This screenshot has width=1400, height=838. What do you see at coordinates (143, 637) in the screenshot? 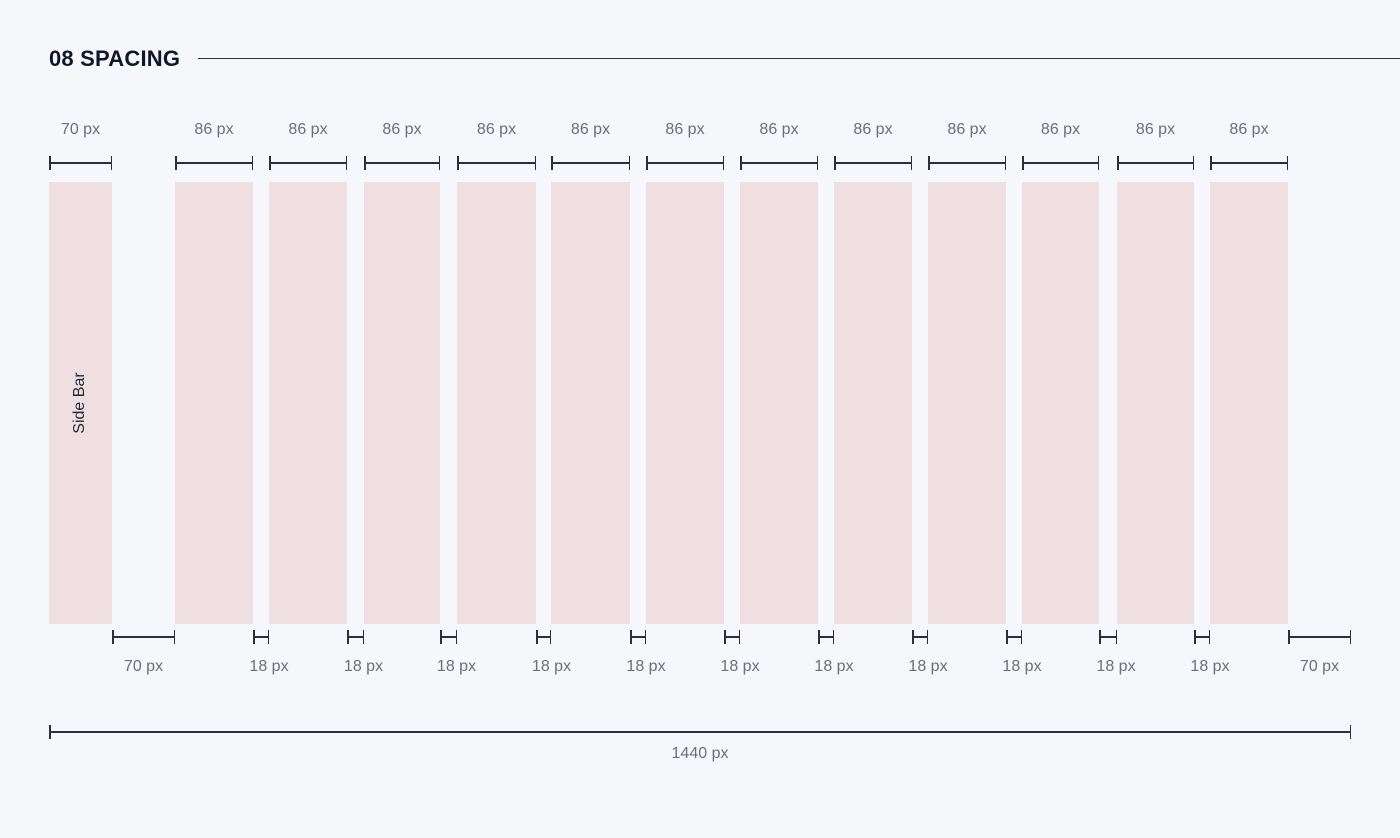
I see `margin-left-measure` at bounding box center [143, 637].